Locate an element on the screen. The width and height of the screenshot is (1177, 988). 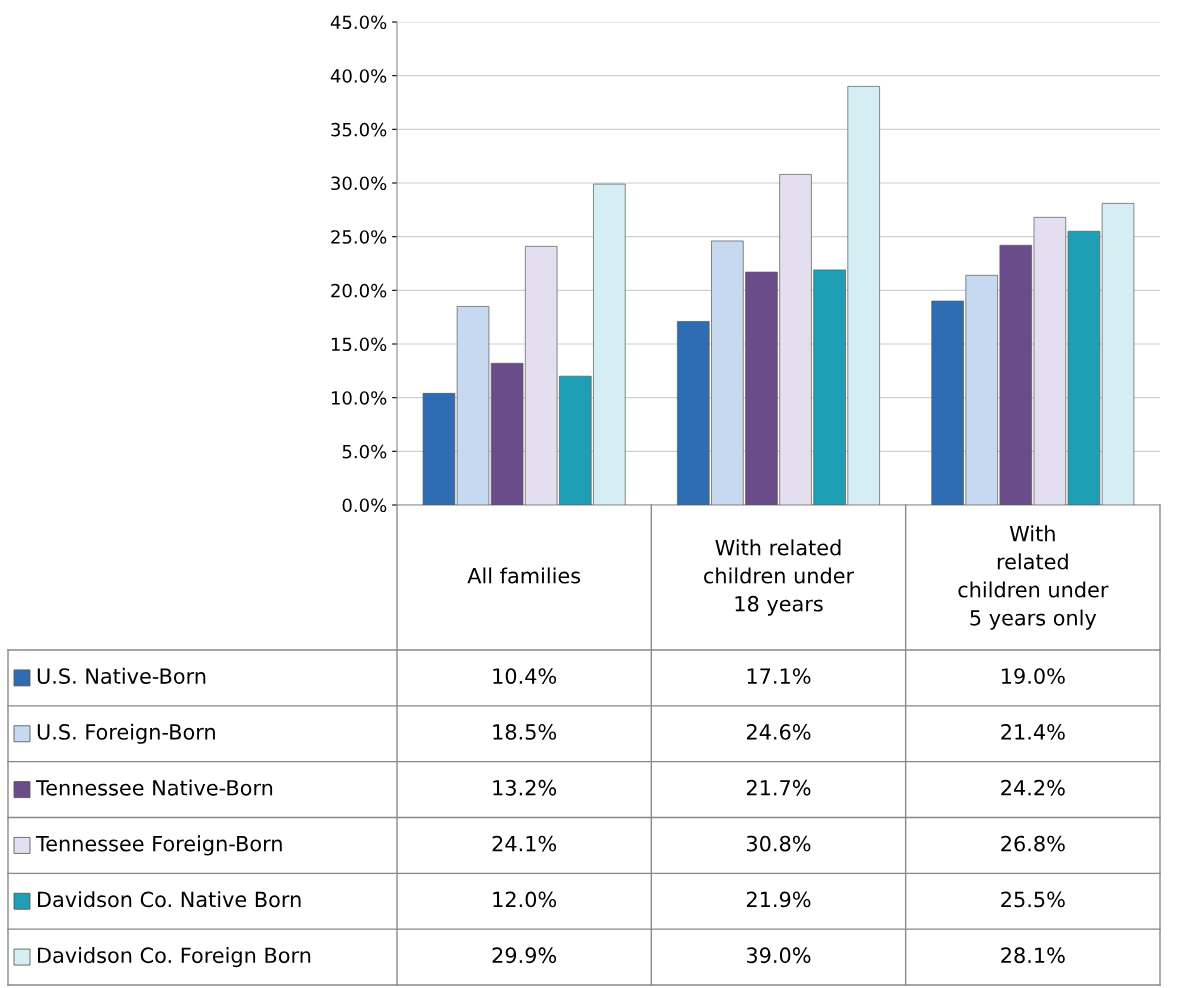
legend-label: Tennessee Native-Born is located at coordinates (154, 787).